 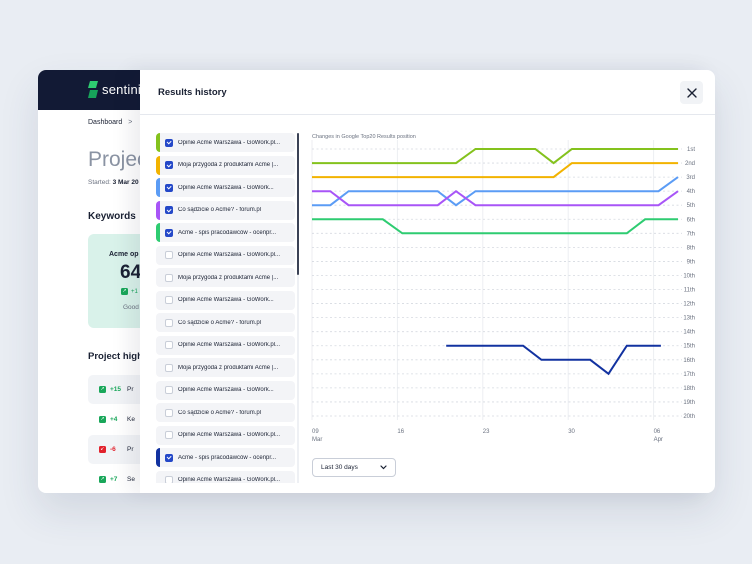 I want to click on y-tick-label: 15th, so click(x=689, y=347).